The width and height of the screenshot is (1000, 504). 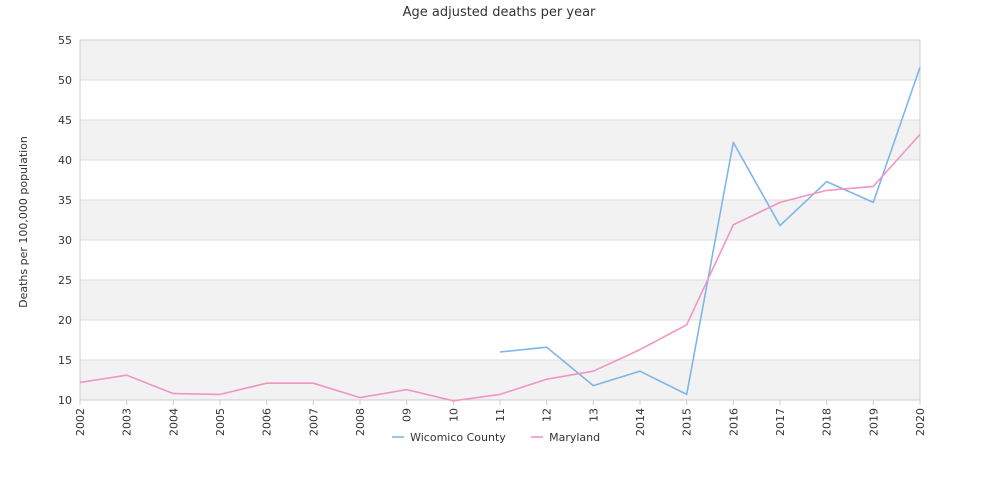 I want to click on x-tick-label: 2008, so click(x=360, y=422).